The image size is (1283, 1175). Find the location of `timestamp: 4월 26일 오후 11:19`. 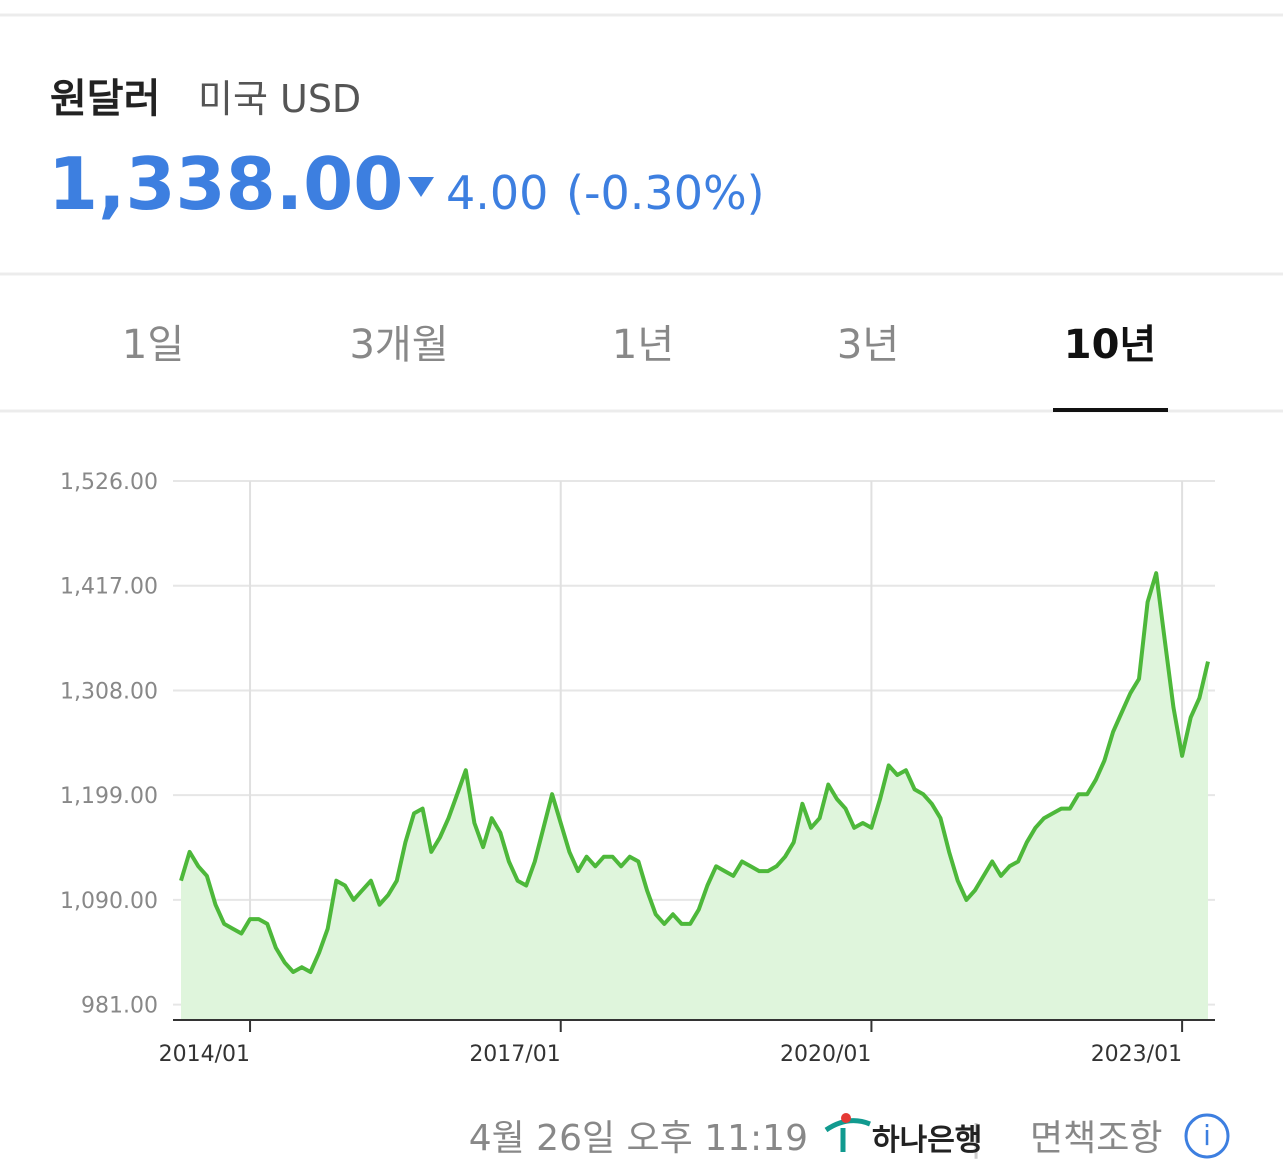

timestamp: 4월 26일 오후 11:19 is located at coordinates (638, 1138).